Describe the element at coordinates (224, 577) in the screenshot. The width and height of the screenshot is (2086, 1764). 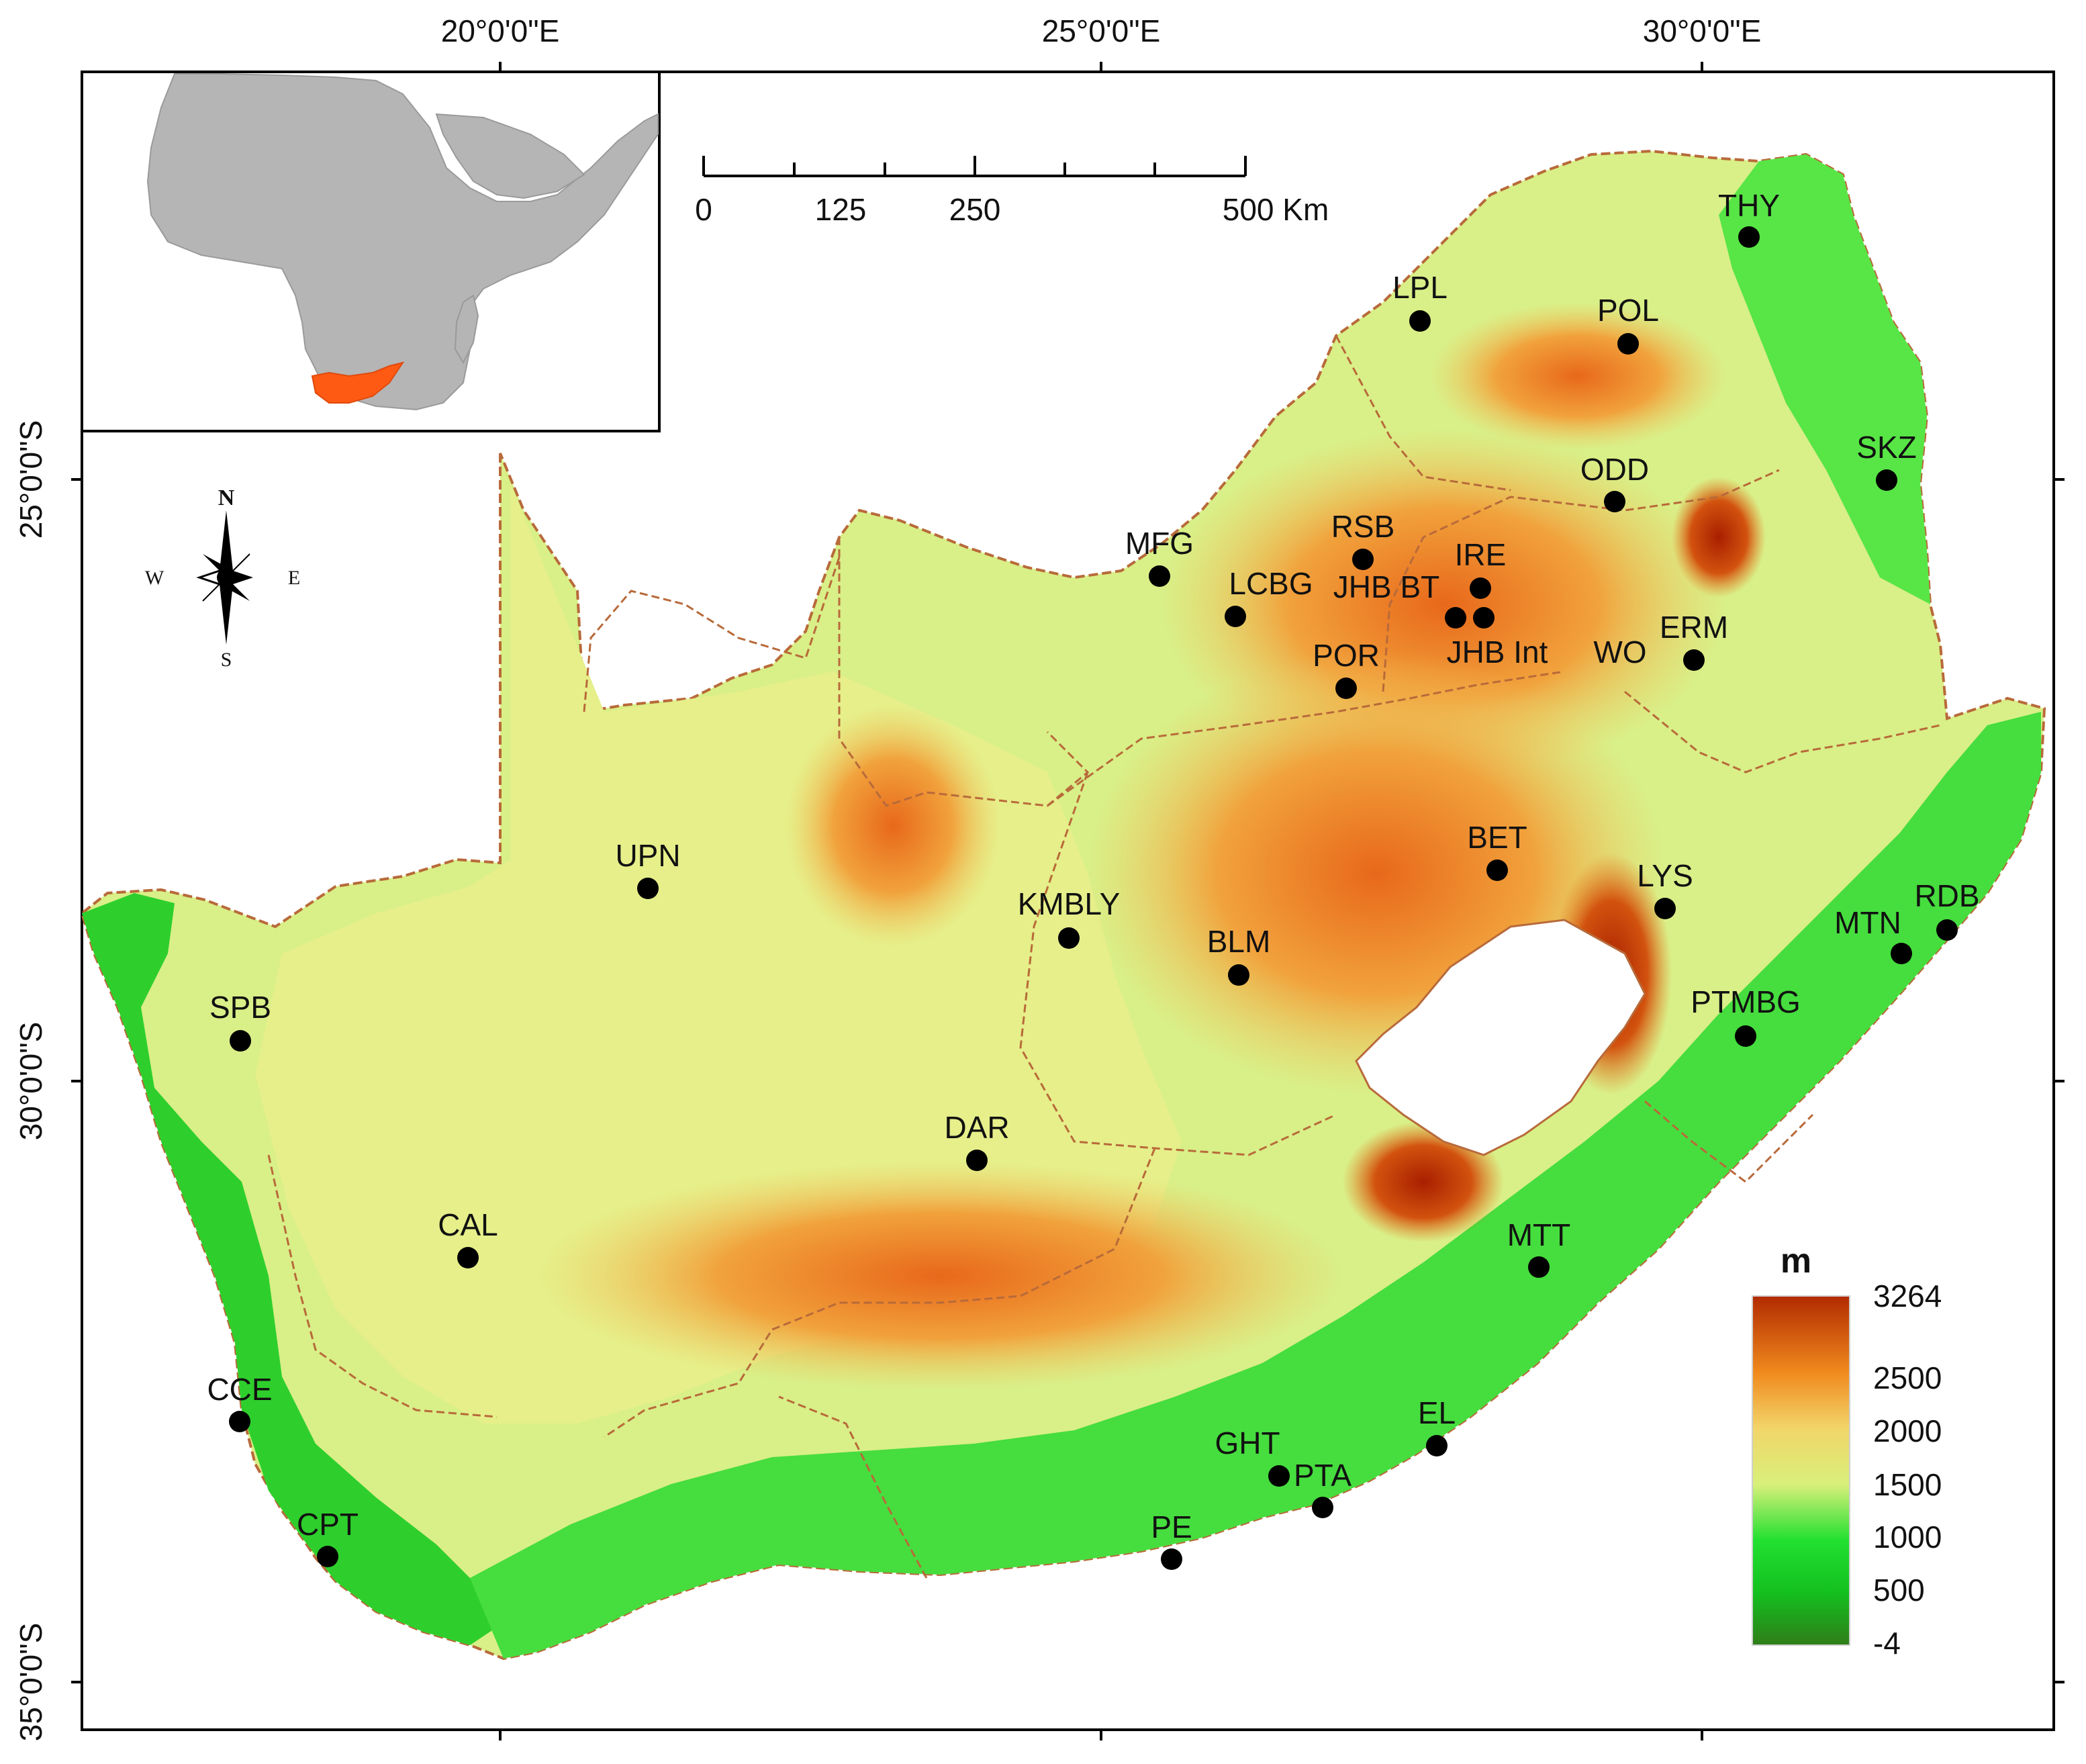
I see `north-arrow-icon` at that location.